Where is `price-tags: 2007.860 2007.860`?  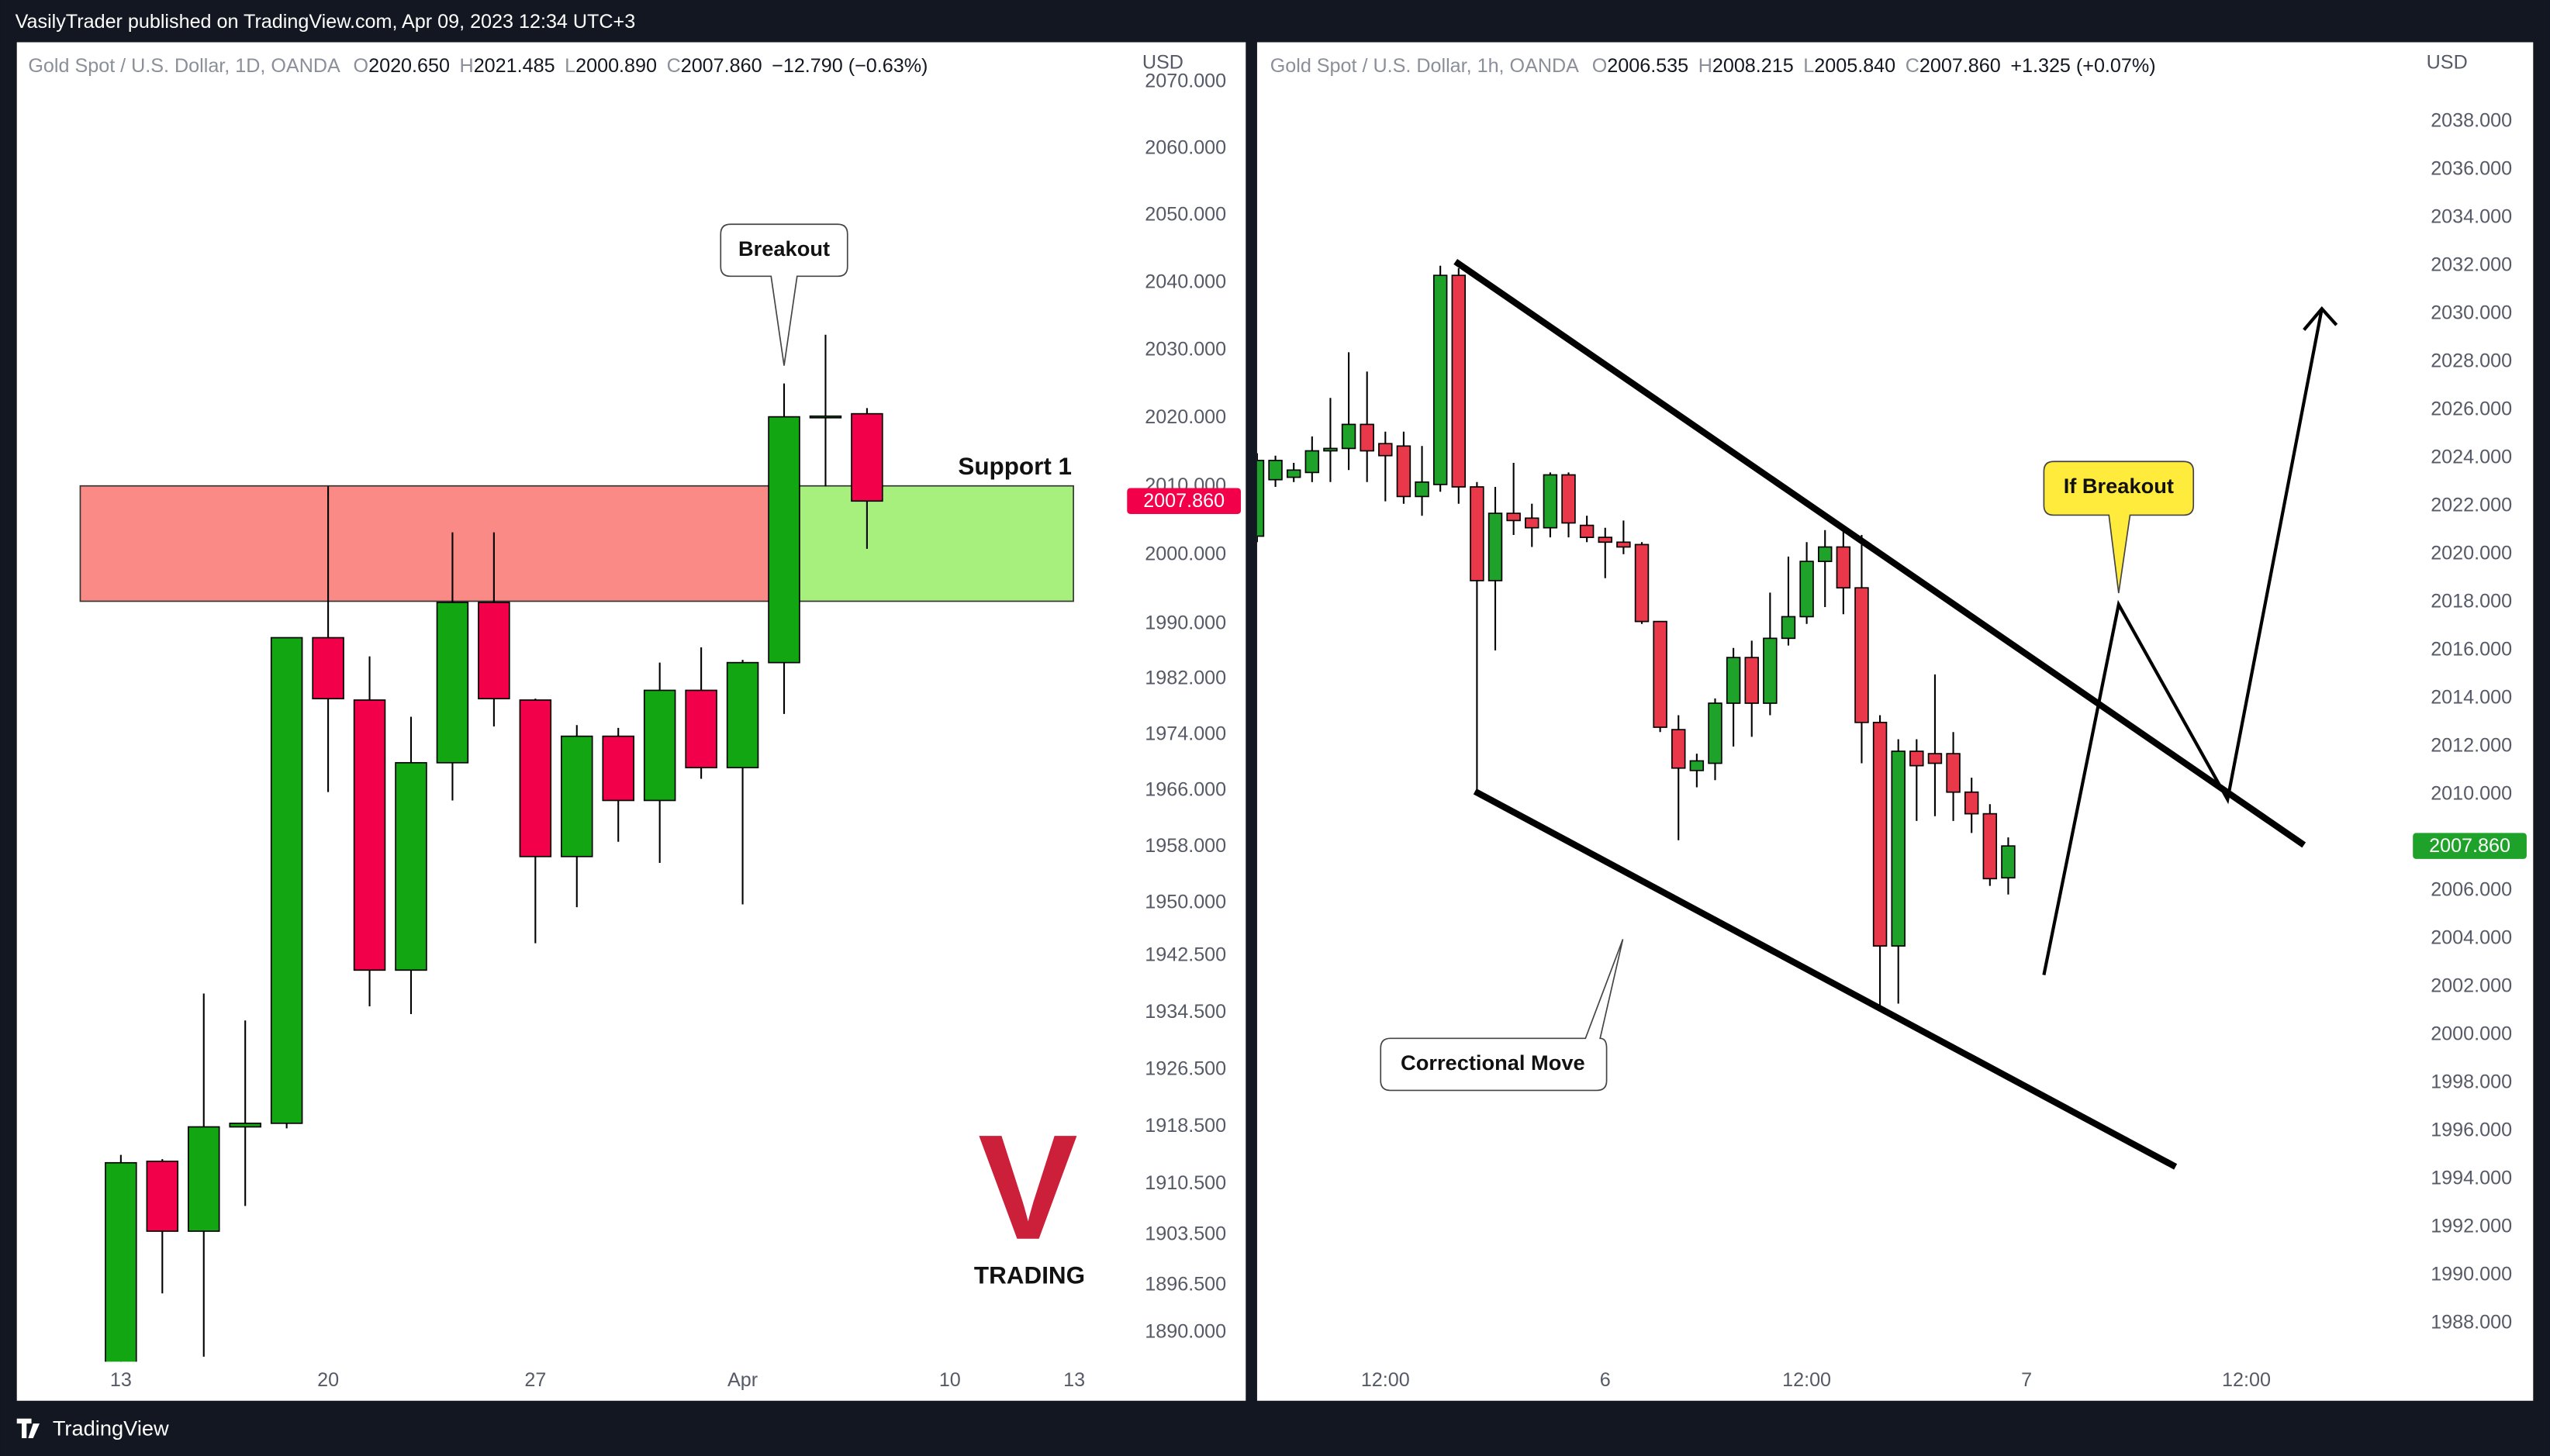 price-tags: 2007.860 2007.860 is located at coordinates (1827, 674).